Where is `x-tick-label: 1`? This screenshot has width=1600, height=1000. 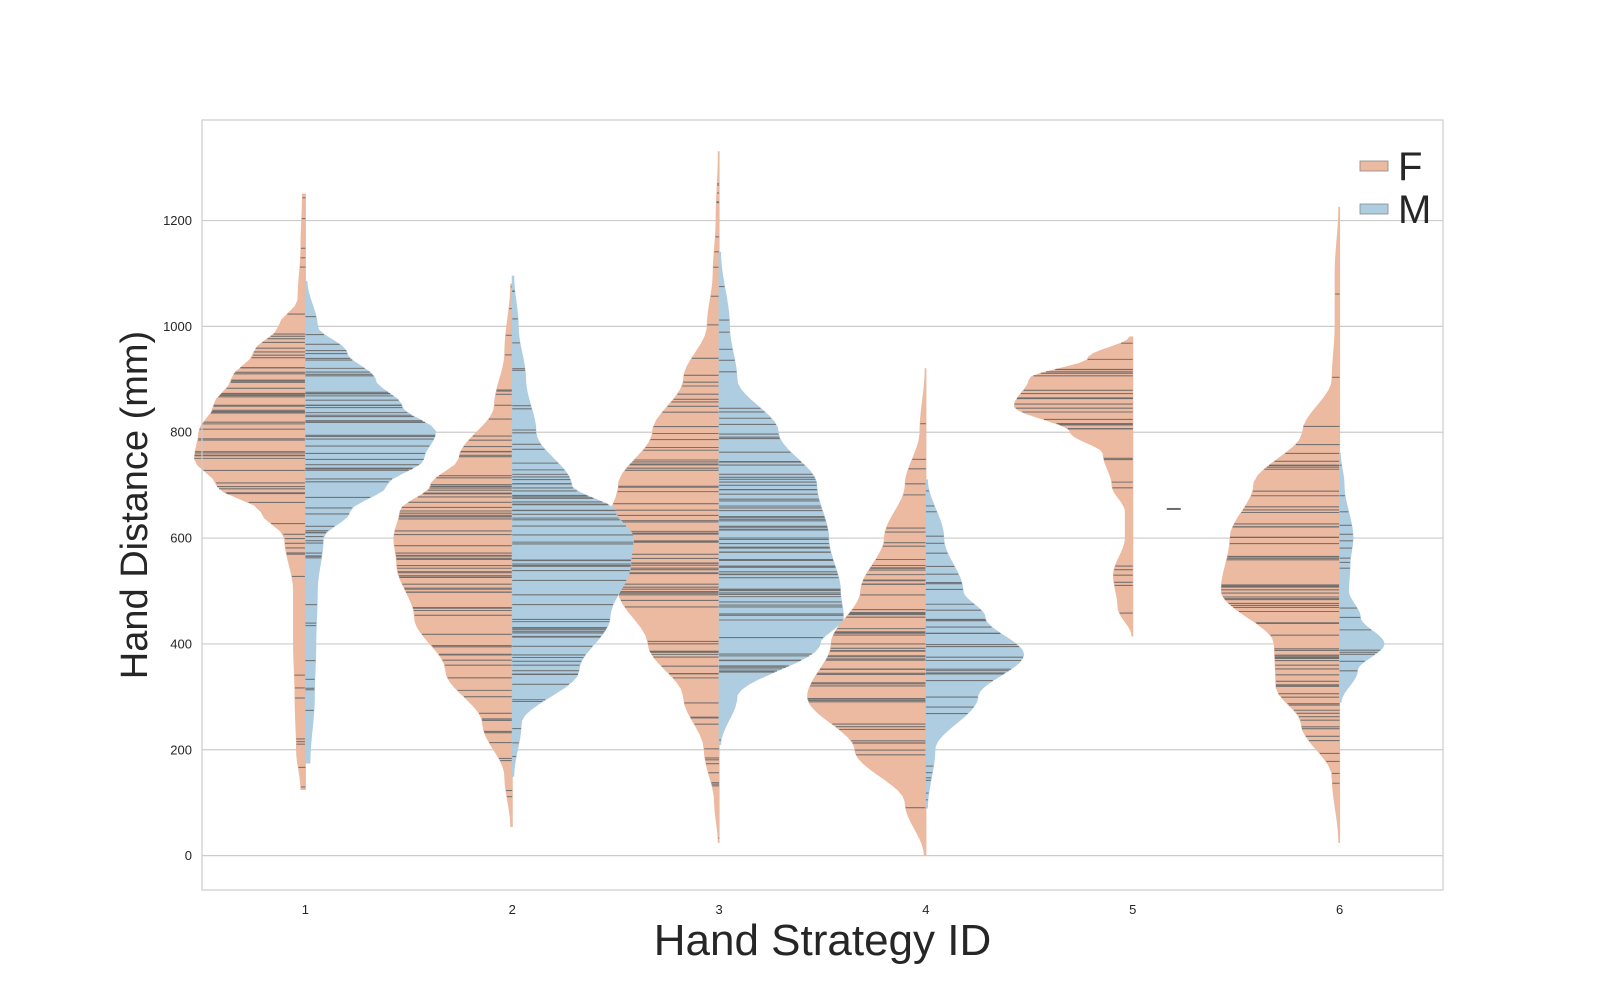 x-tick-label: 1 is located at coordinates (305, 909).